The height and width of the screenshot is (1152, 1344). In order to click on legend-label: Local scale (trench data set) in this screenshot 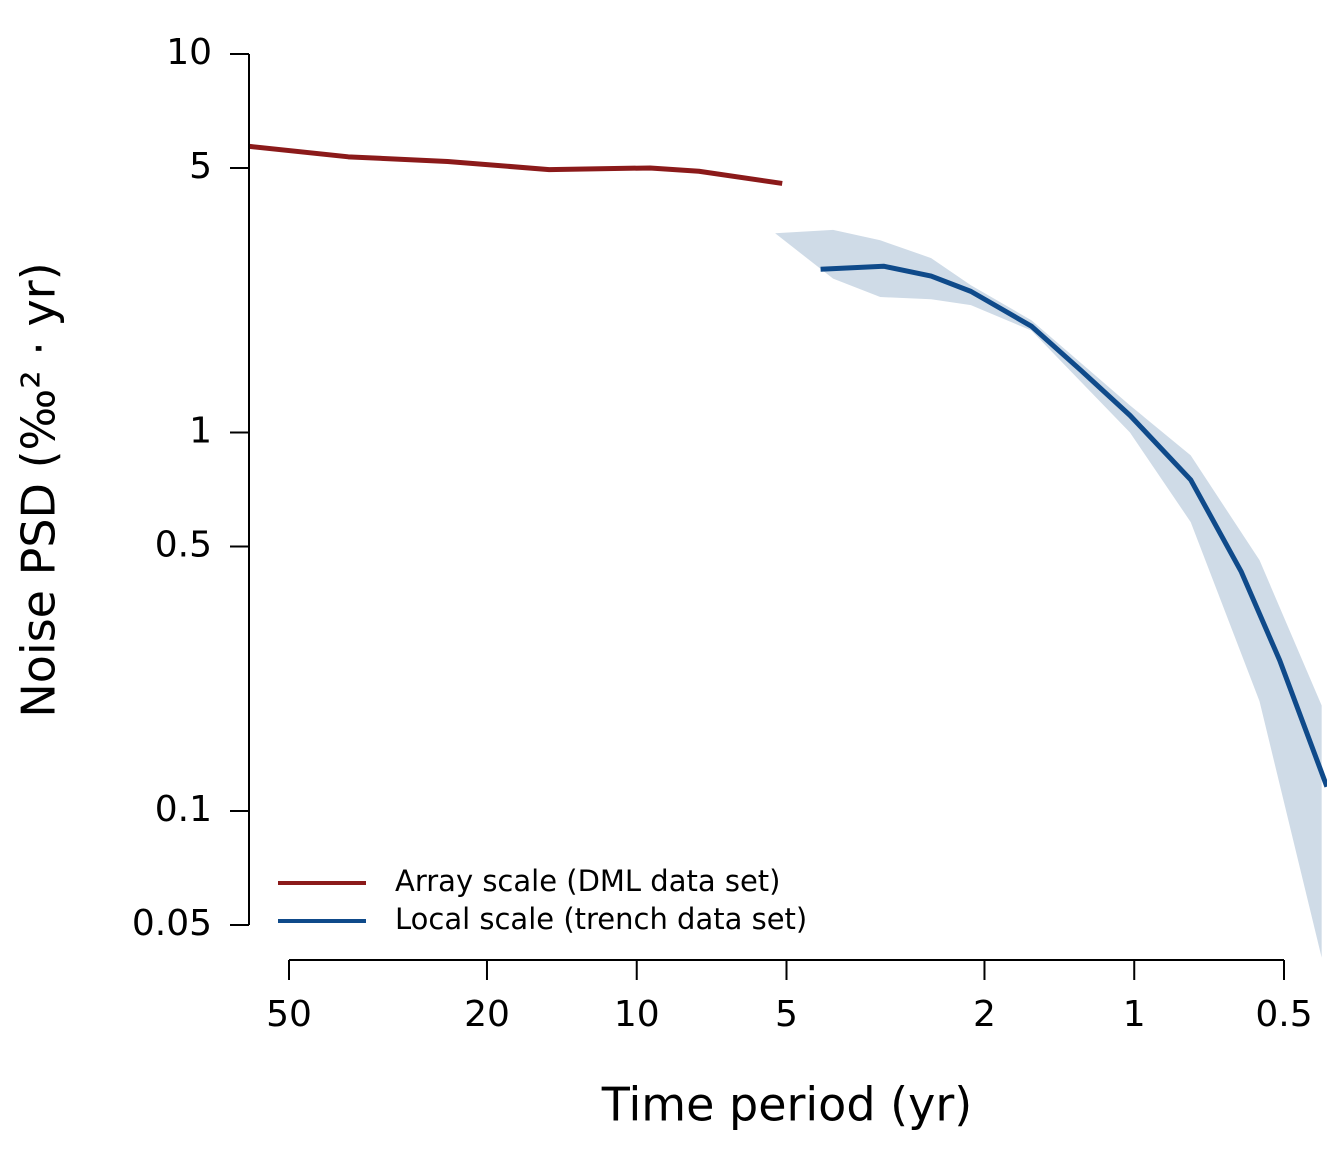, I will do `click(601, 919)`.